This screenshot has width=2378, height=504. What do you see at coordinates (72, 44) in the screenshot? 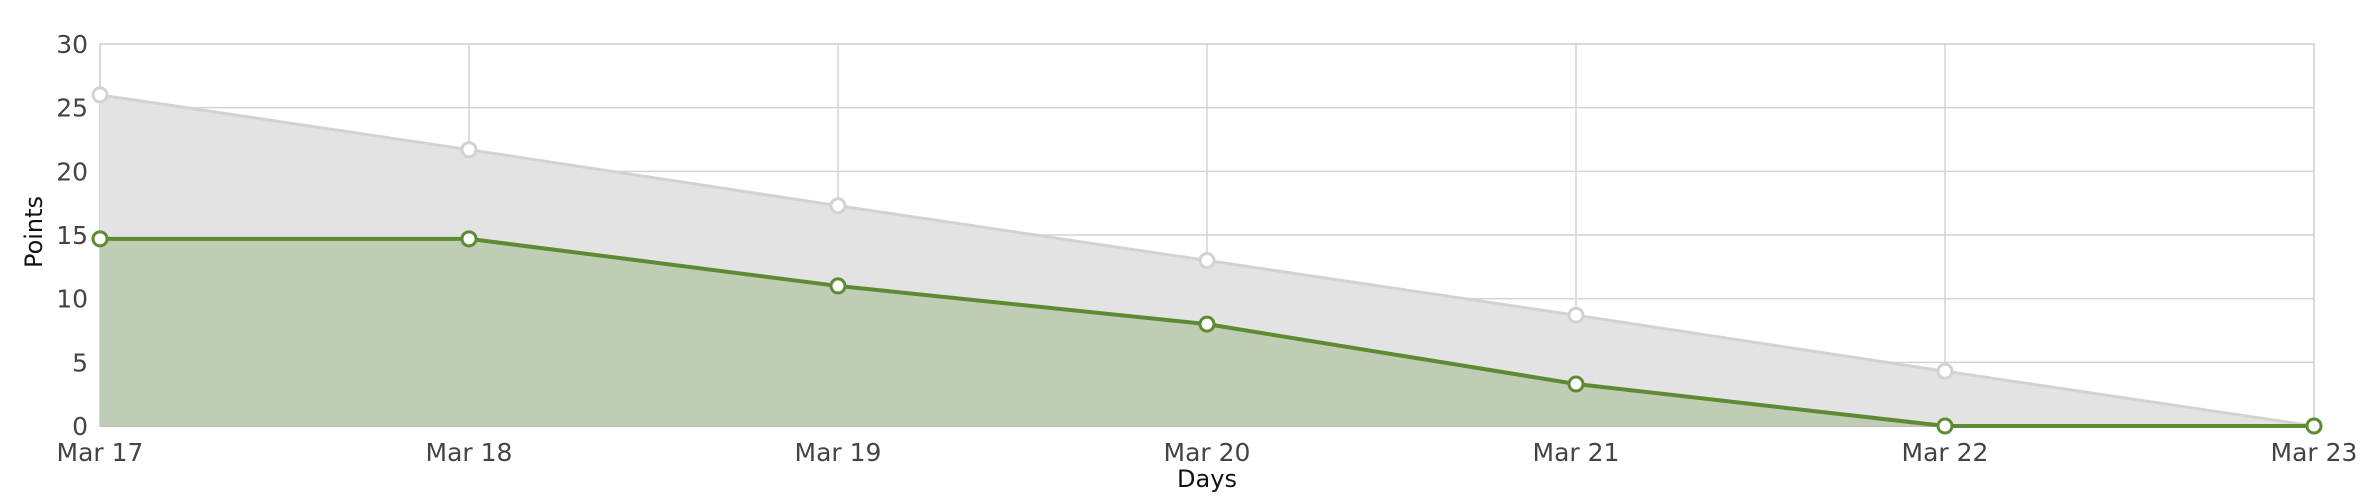
I see `y-tick-label: 30` at bounding box center [72, 44].